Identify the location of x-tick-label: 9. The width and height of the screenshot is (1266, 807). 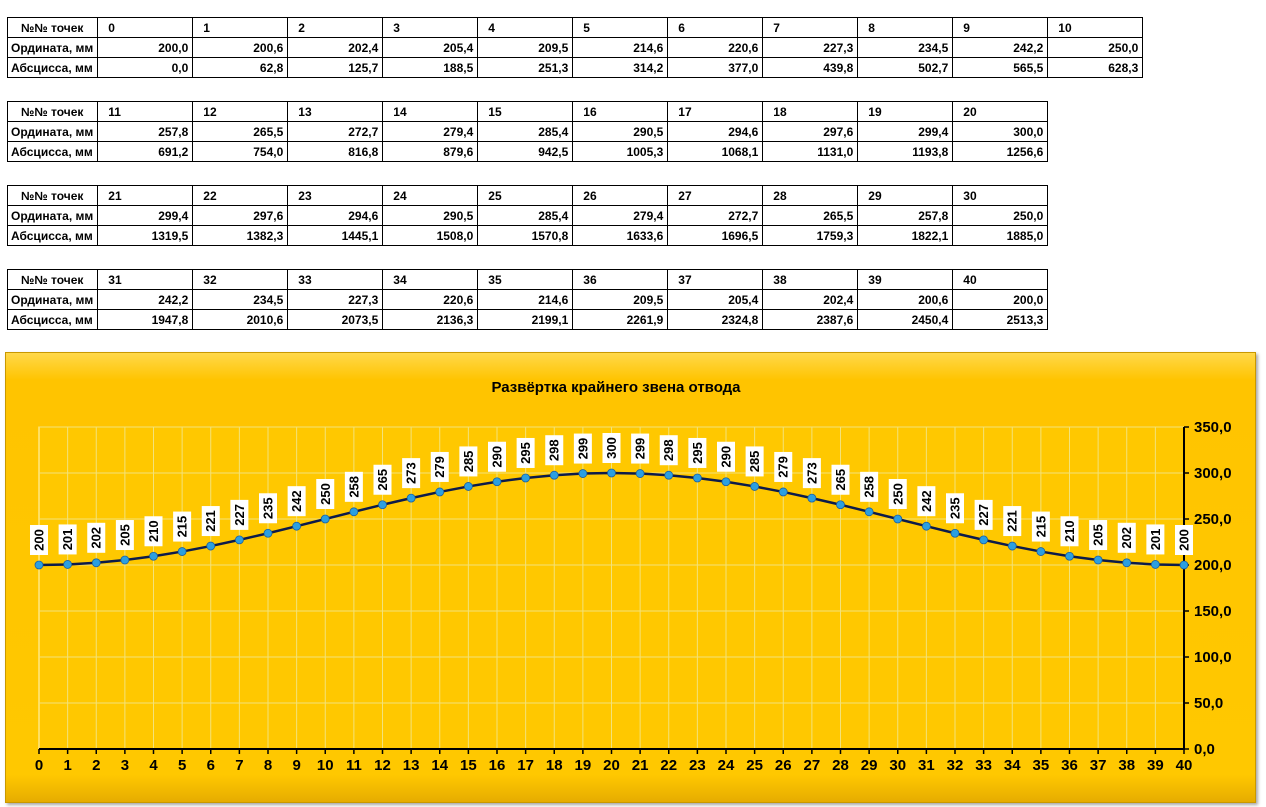
(296, 765).